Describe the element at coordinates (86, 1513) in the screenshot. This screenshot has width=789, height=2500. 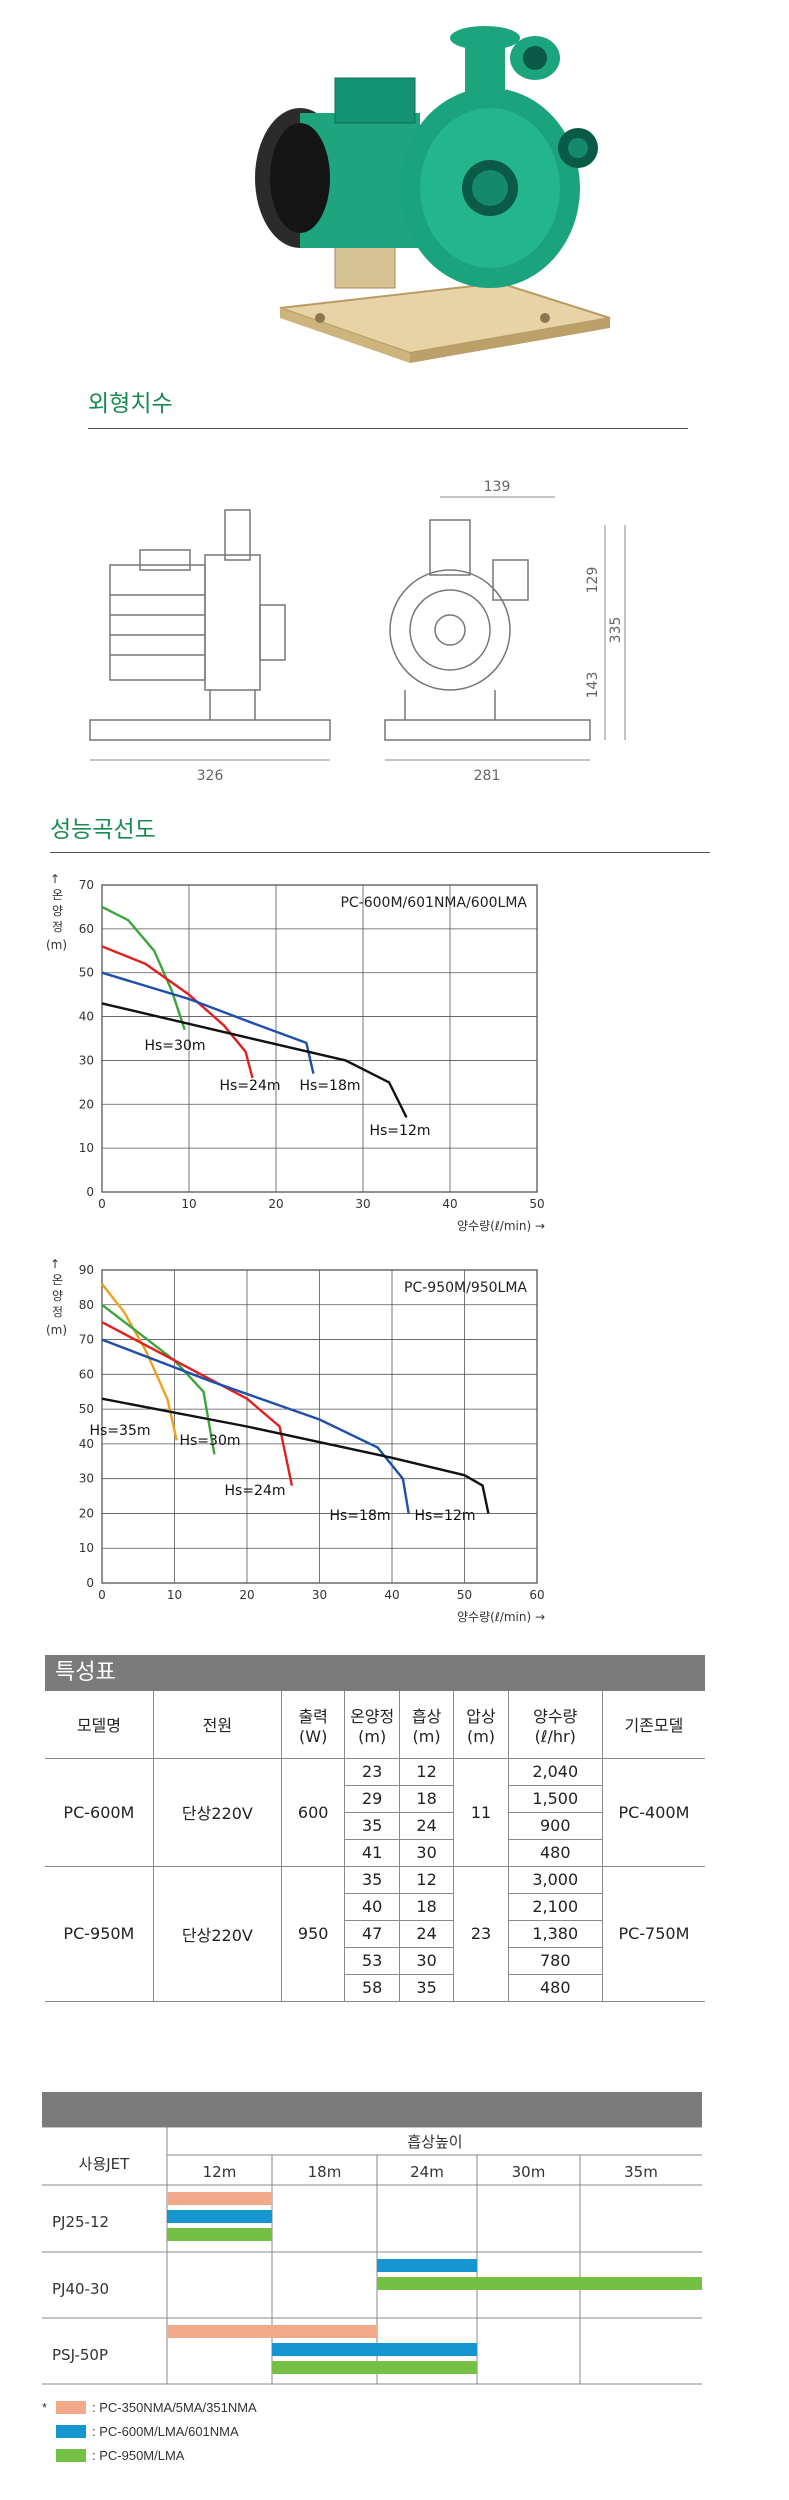
I see `y-tick-label: 20` at that location.